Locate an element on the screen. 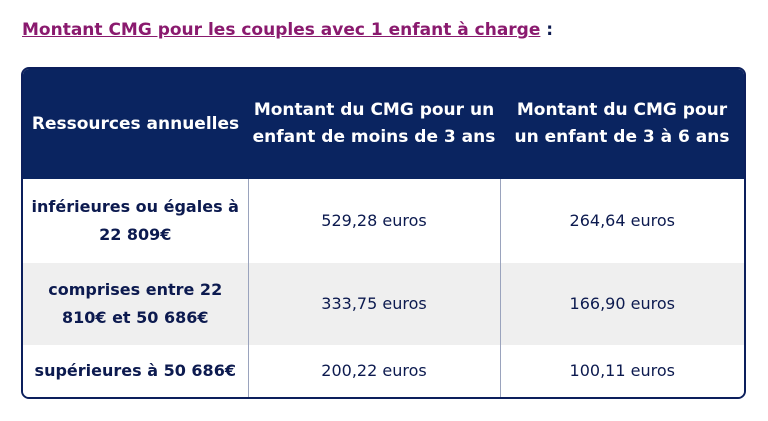  header-resources: Ressources annuelles is located at coordinates (135, 124).